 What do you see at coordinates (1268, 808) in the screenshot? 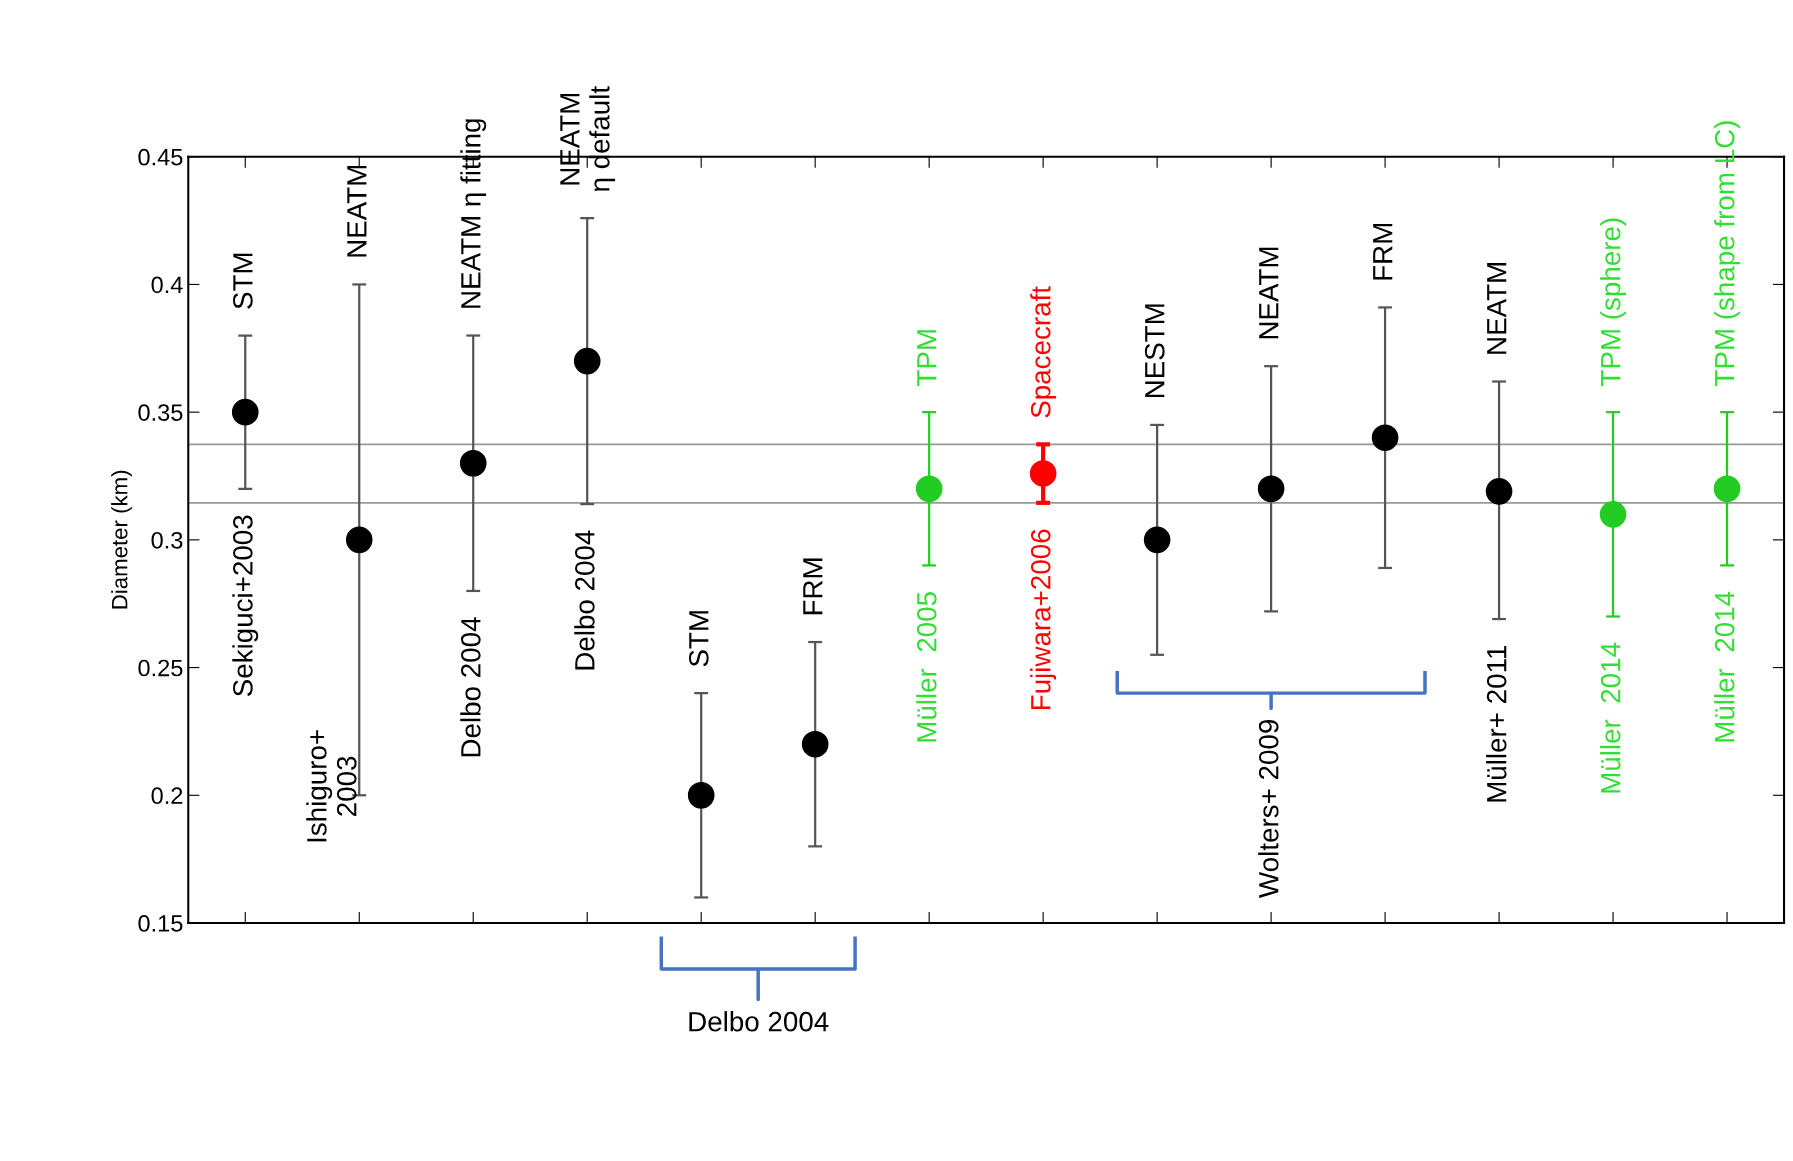
I see `annotation: Wolters+ 2009` at bounding box center [1268, 808].